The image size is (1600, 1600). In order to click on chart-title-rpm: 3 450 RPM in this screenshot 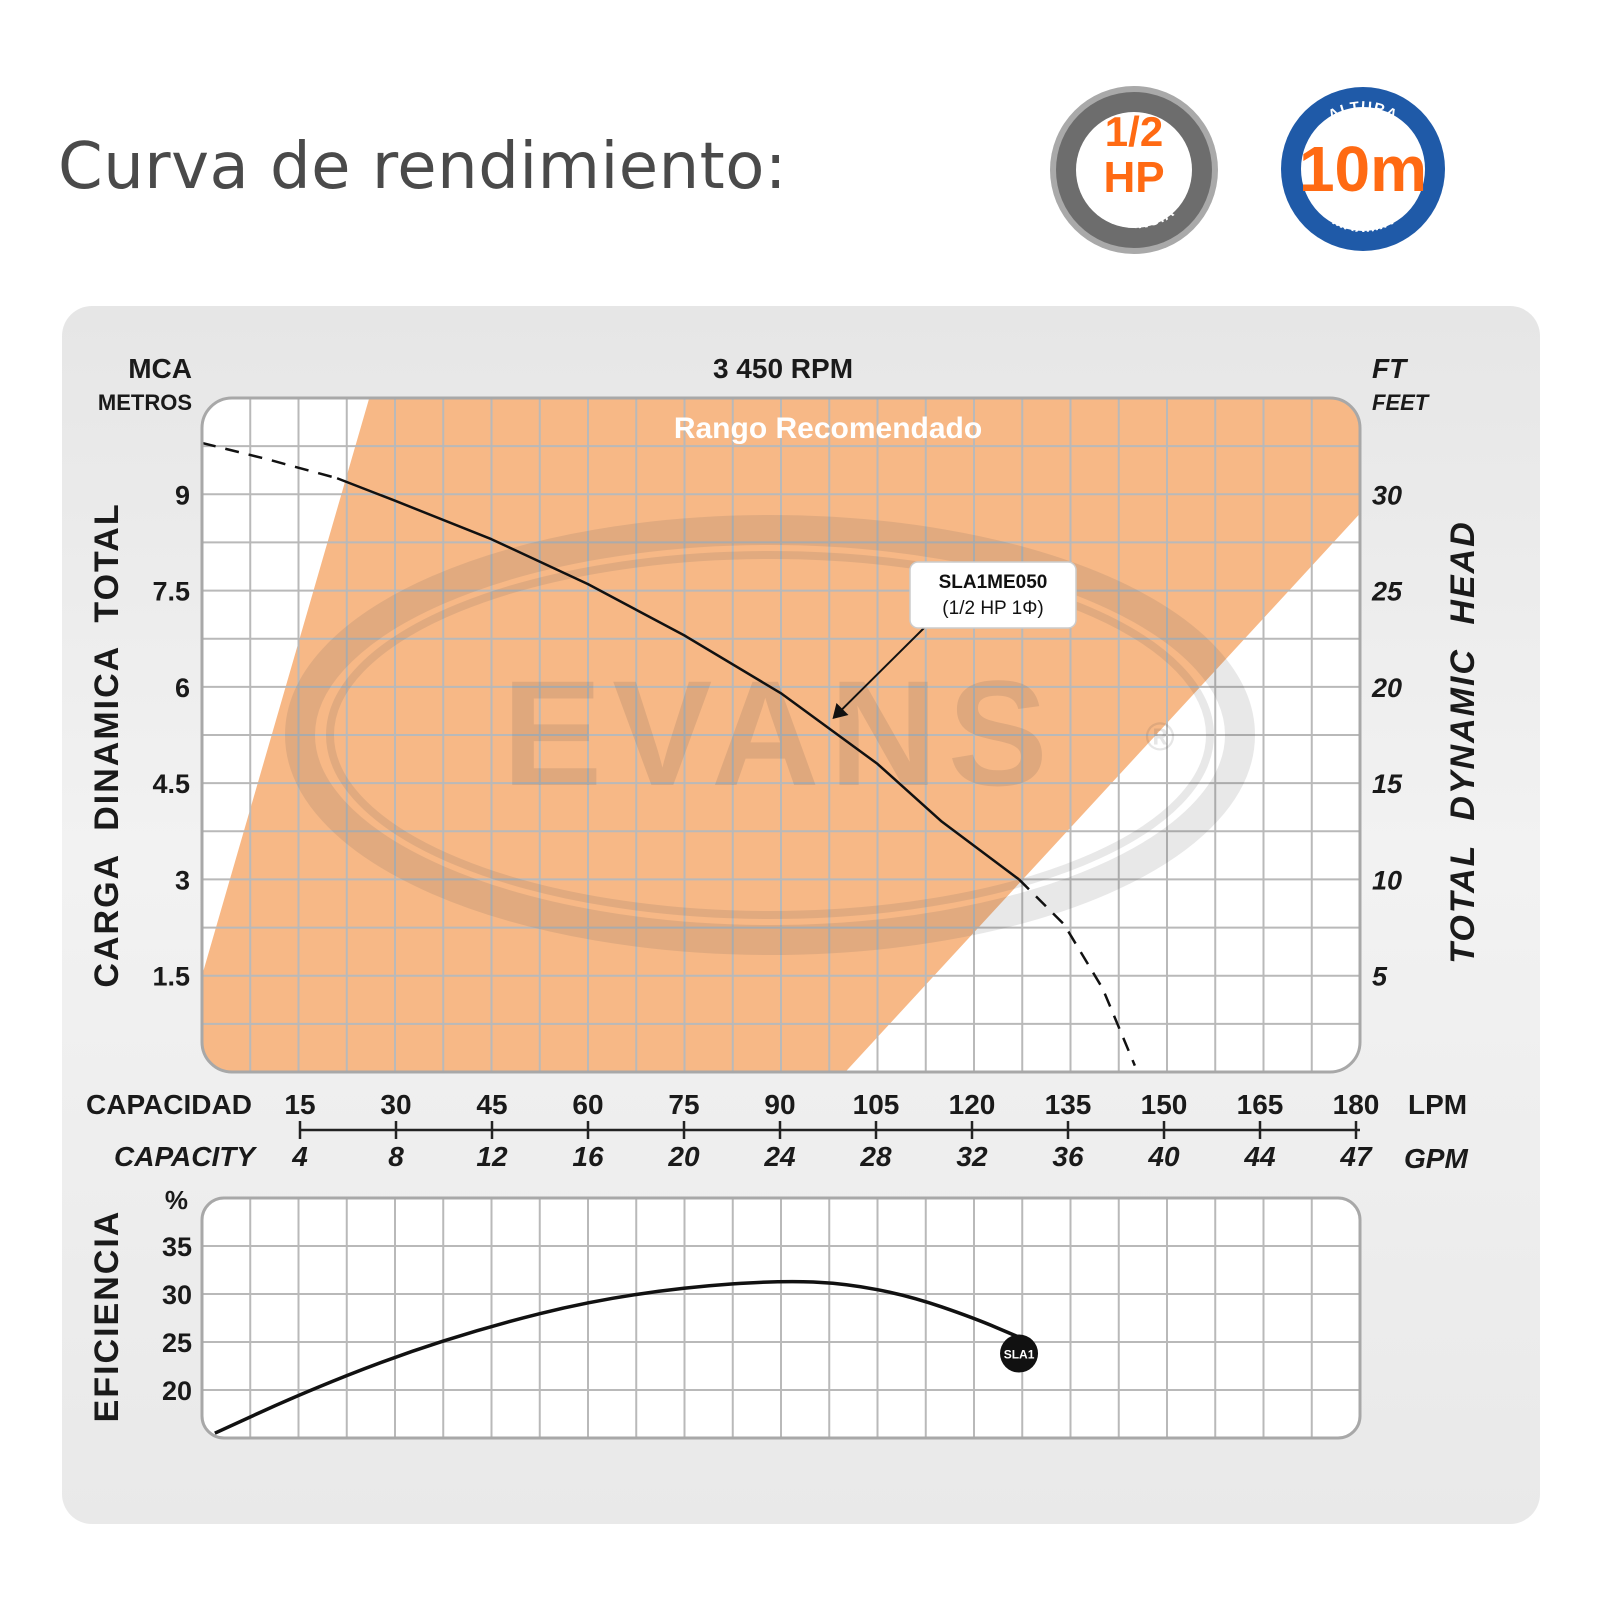, I will do `click(783, 368)`.